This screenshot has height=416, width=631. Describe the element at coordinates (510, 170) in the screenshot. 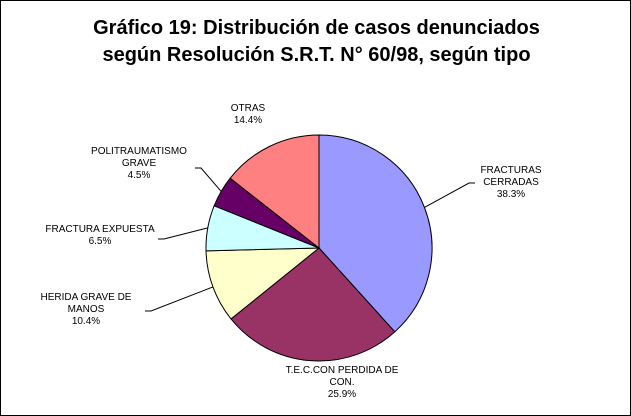

I see `slice-name-label: FRACTURAS` at that location.